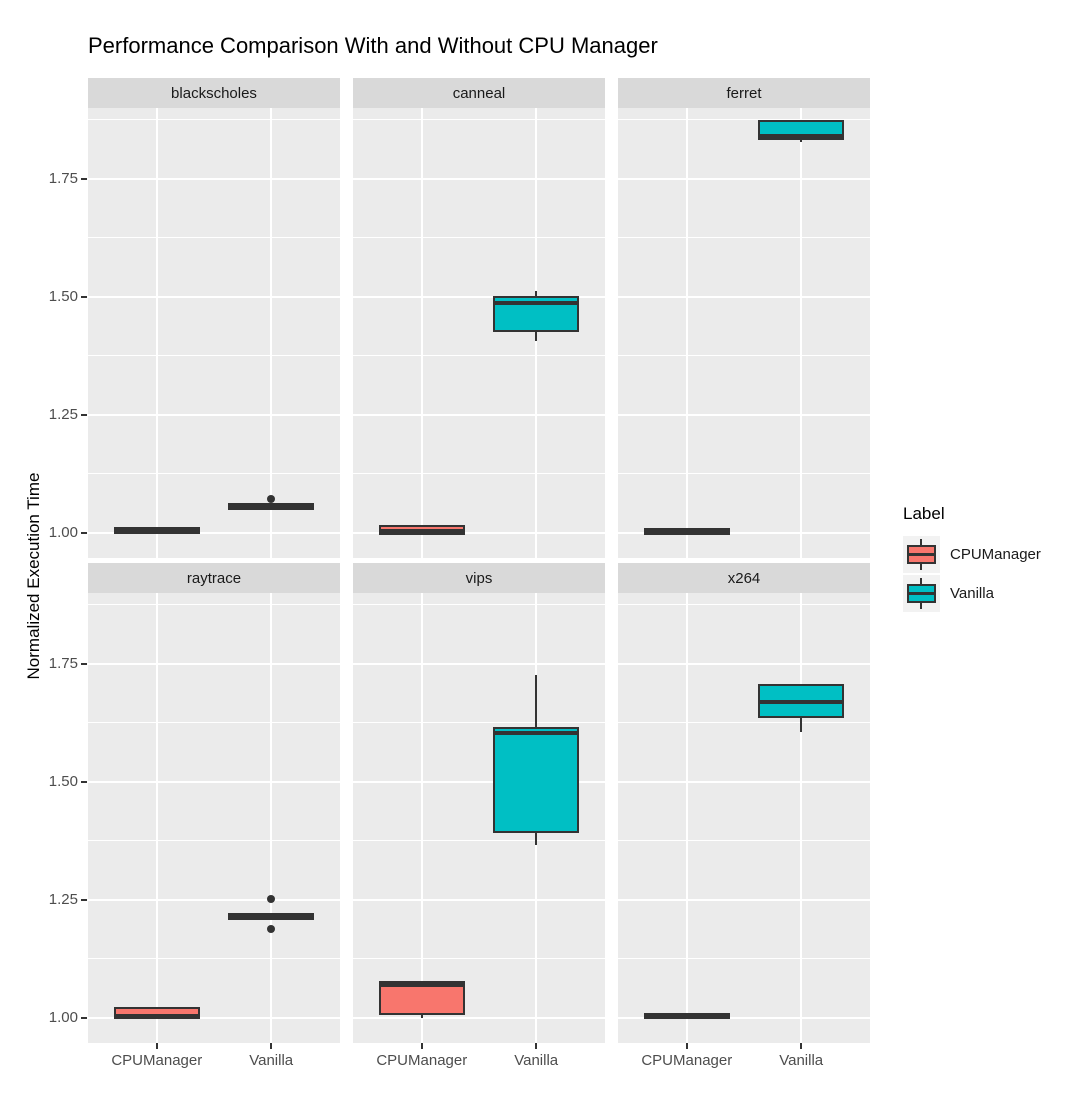 Image resolution: width=1078 pixels, height=1110 pixels. I want to click on legend-key, so click(921, 554).